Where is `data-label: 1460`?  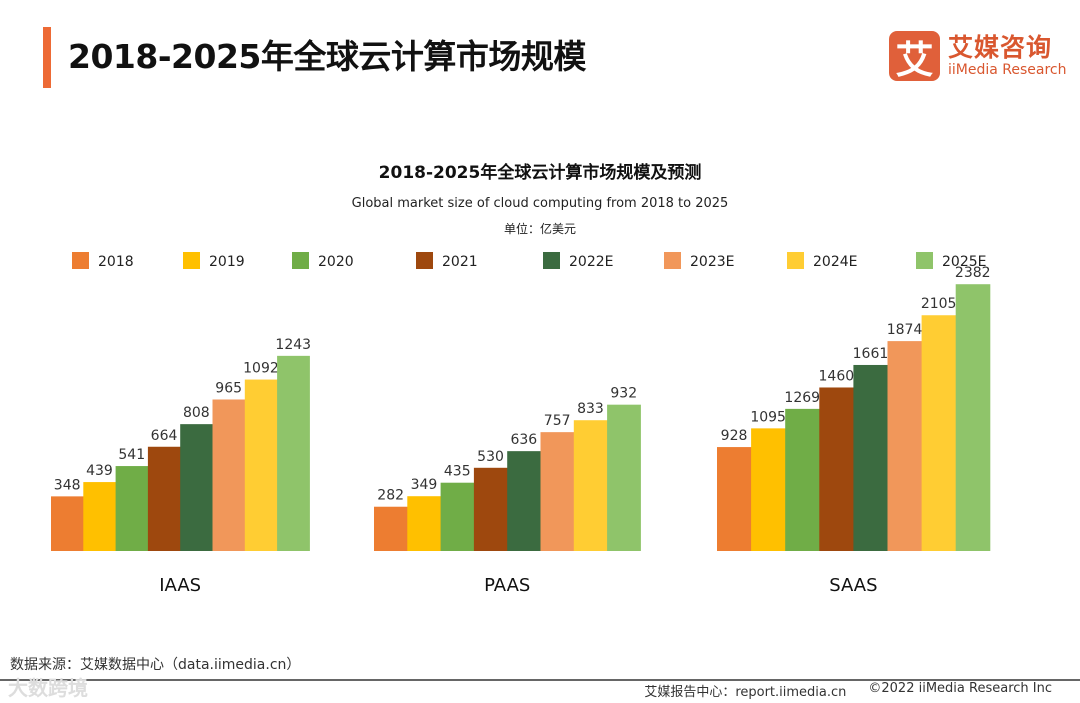
data-label: 1460 is located at coordinates (837, 376).